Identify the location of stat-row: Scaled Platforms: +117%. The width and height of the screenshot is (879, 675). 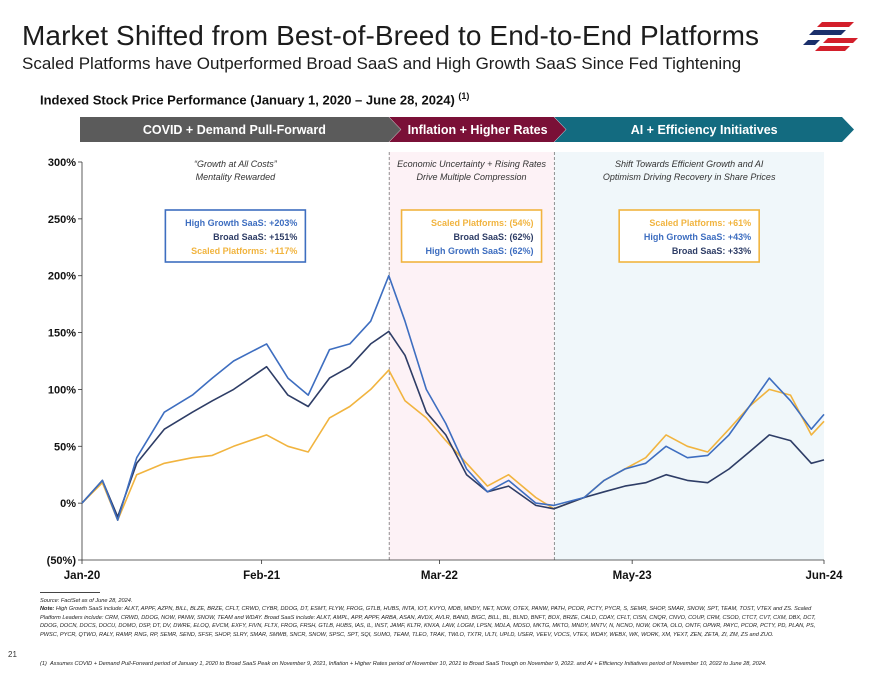
(244, 251).